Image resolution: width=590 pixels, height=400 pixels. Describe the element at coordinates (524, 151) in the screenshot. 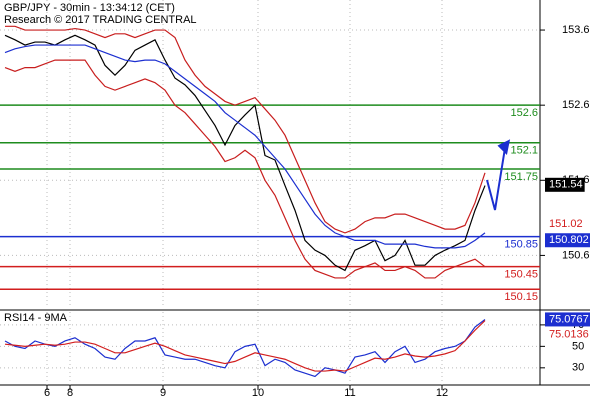

I see `level-label: 152.1` at that location.